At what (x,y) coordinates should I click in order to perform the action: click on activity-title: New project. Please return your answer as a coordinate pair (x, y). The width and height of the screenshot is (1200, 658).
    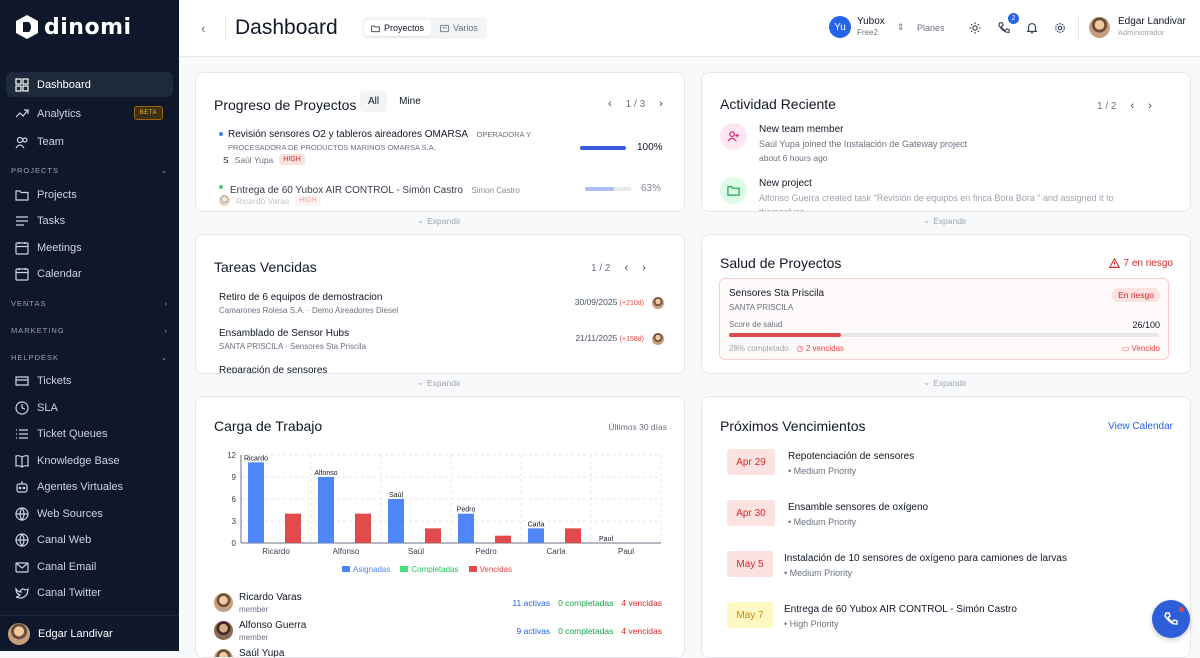
    Looking at the image, I should click on (785, 183).